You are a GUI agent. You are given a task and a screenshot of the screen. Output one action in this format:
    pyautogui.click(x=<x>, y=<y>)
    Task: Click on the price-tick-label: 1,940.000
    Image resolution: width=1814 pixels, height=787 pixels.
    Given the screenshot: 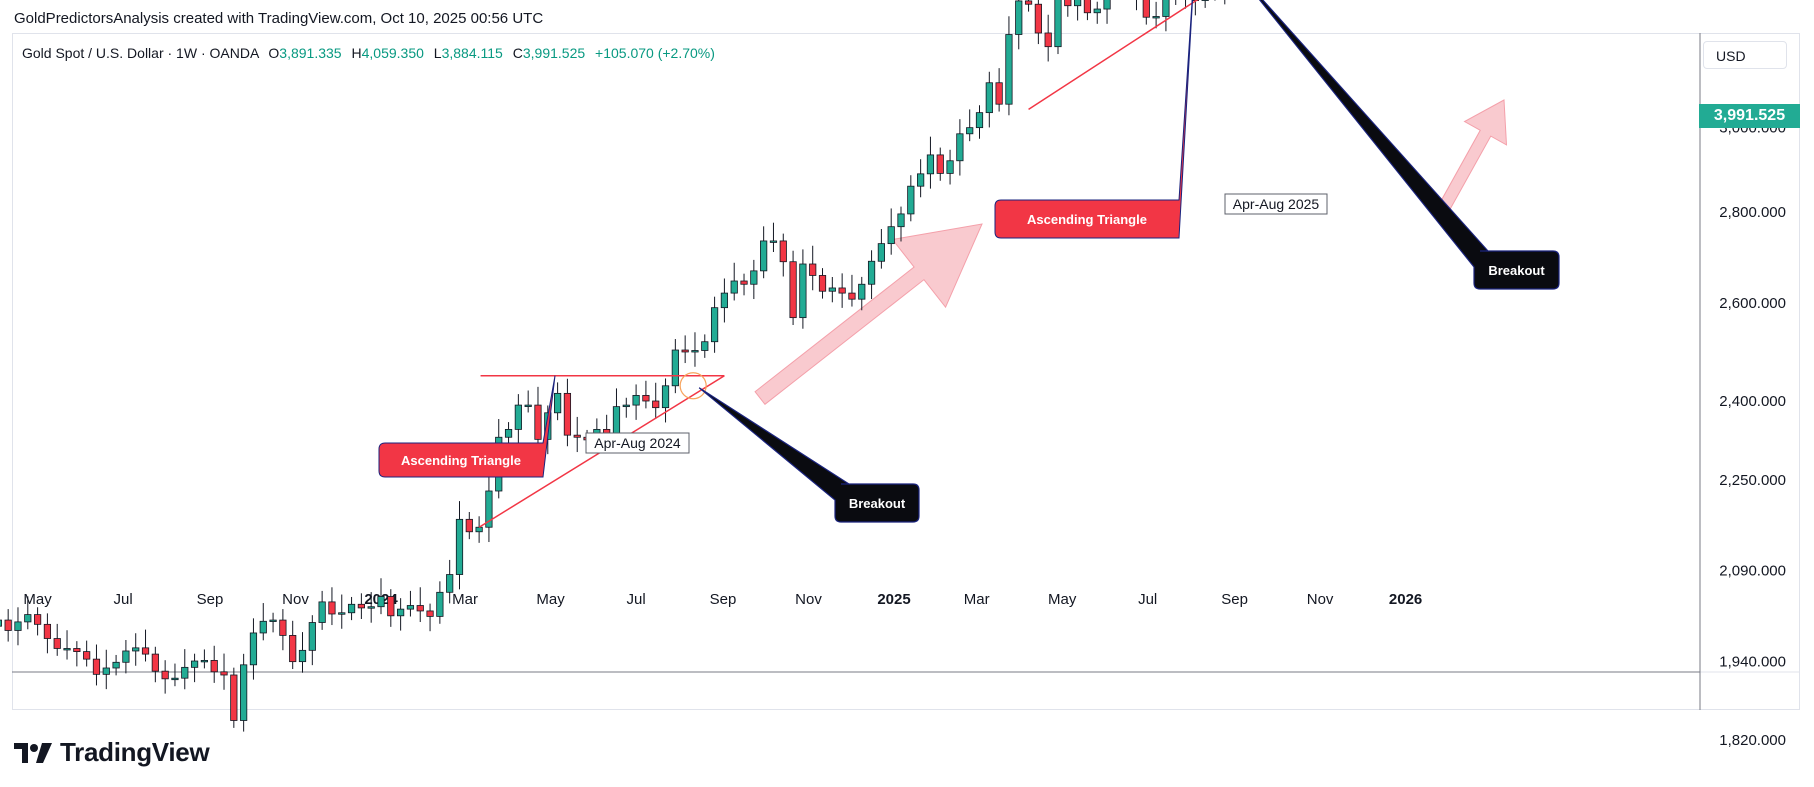 What is the action you would take?
    pyautogui.click(x=1752, y=662)
    